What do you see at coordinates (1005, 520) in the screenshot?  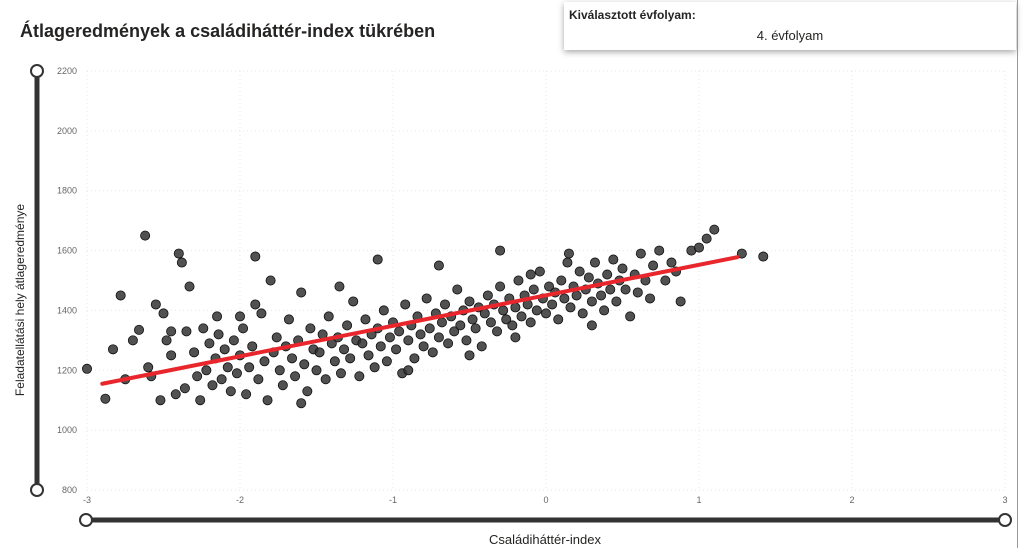 I see `x-slider-max-handle` at bounding box center [1005, 520].